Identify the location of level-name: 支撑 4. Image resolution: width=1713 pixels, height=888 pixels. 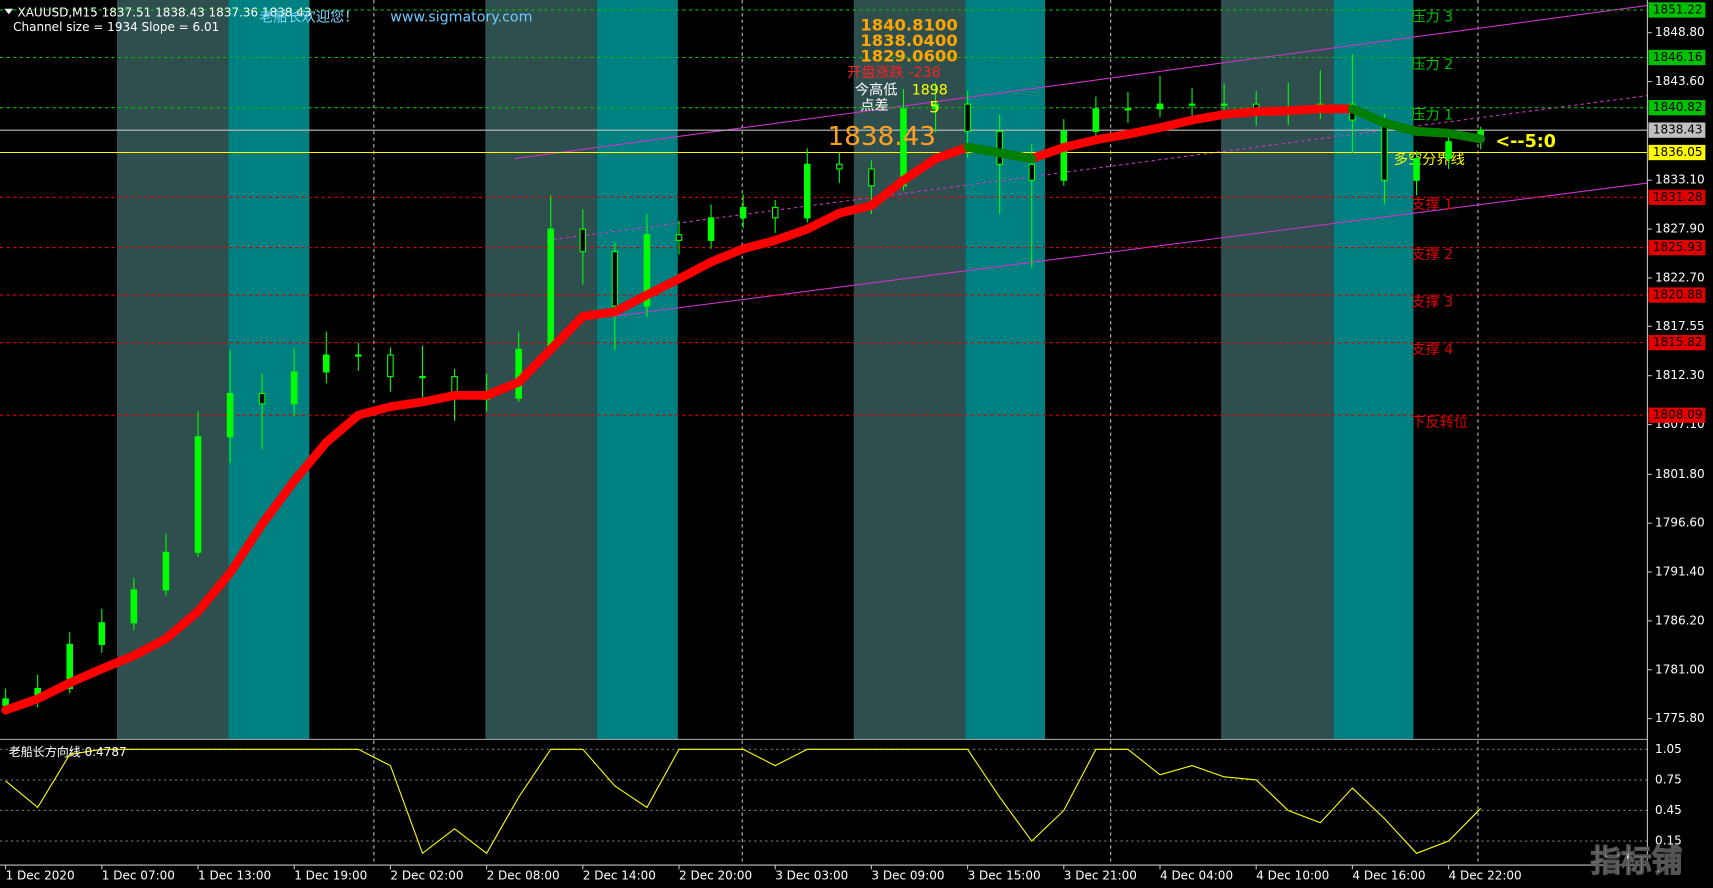
(1432, 350).